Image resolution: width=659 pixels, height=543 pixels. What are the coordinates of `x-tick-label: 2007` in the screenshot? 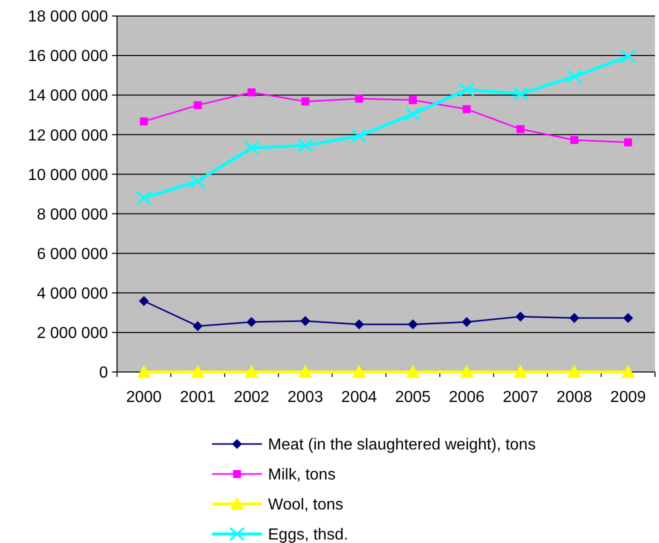 It's located at (520, 397).